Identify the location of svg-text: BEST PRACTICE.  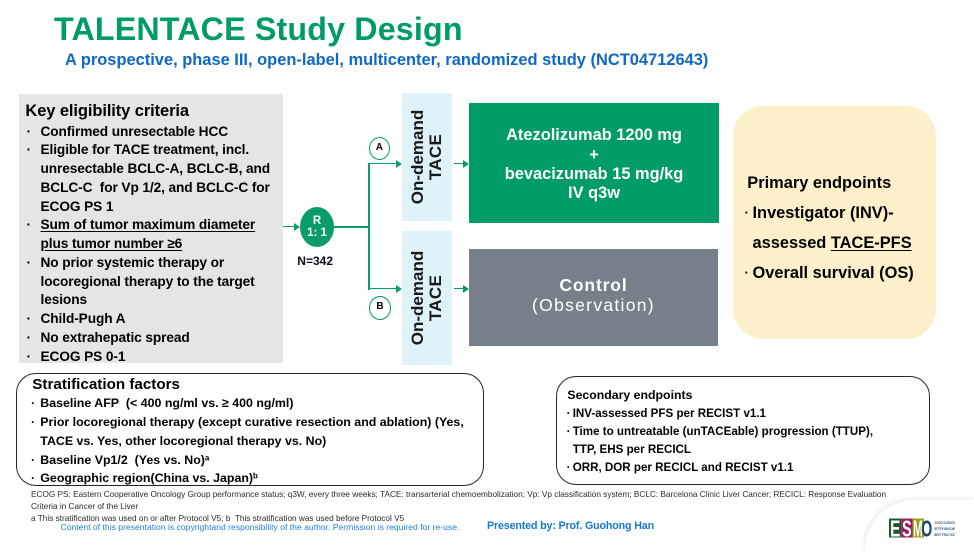
(945, 535).